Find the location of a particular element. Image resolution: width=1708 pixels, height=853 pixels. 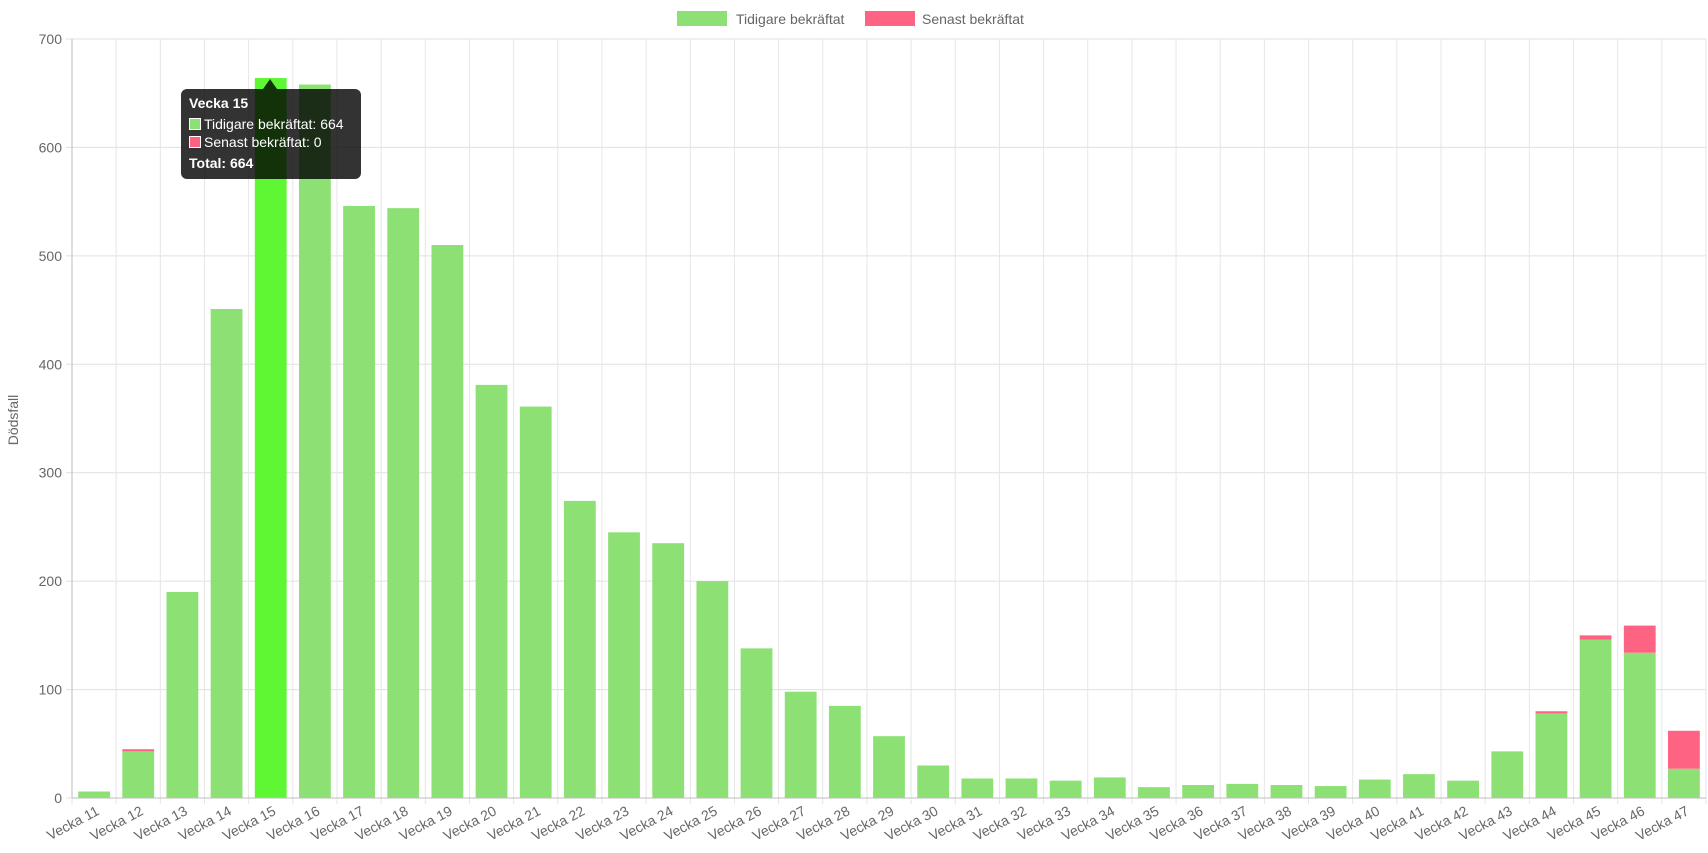

legend: Tidigare bekräftat Senast bekräftat is located at coordinates (850, 19).